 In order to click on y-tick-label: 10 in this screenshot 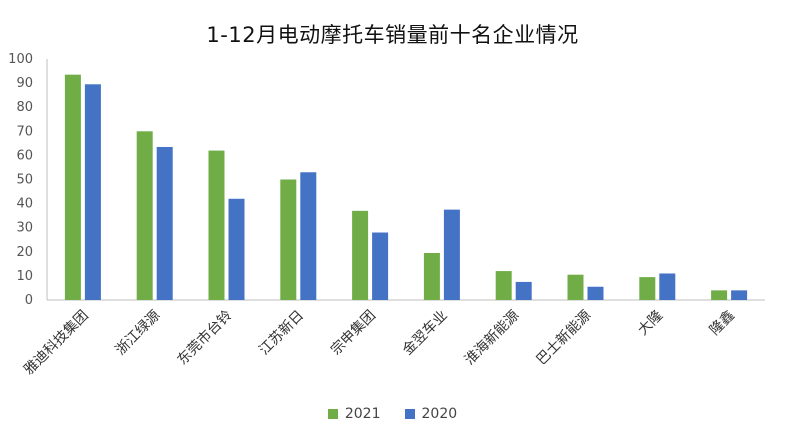, I will do `click(24, 276)`.